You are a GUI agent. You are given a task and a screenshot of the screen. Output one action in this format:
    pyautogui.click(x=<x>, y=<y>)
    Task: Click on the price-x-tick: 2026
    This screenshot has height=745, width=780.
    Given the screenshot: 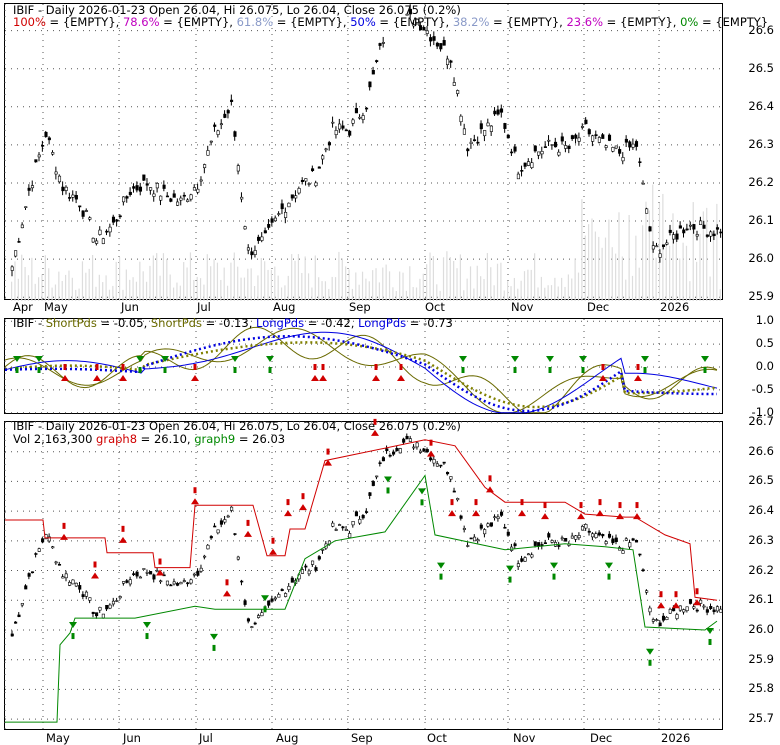 What is the action you would take?
    pyautogui.click(x=675, y=307)
    